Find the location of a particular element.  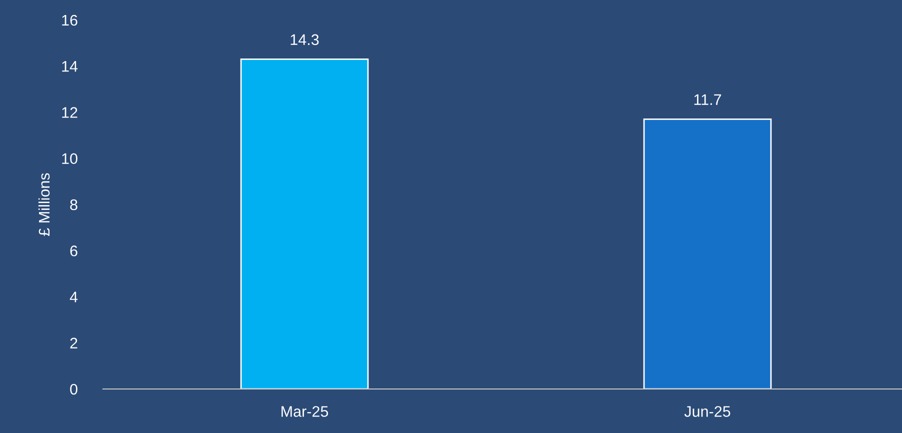

y-tick-label: 4 is located at coordinates (74, 297).